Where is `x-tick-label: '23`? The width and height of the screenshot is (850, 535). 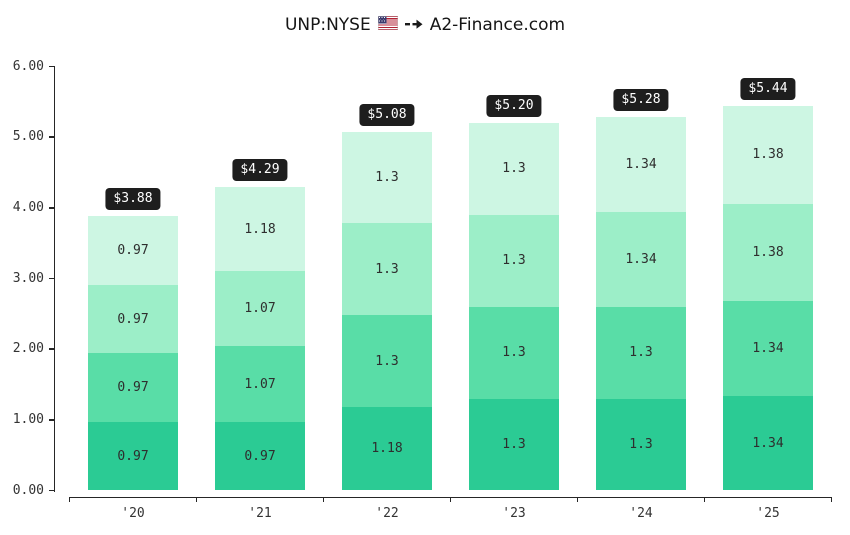
x-tick-label: '23 is located at coordinates (514, 513).